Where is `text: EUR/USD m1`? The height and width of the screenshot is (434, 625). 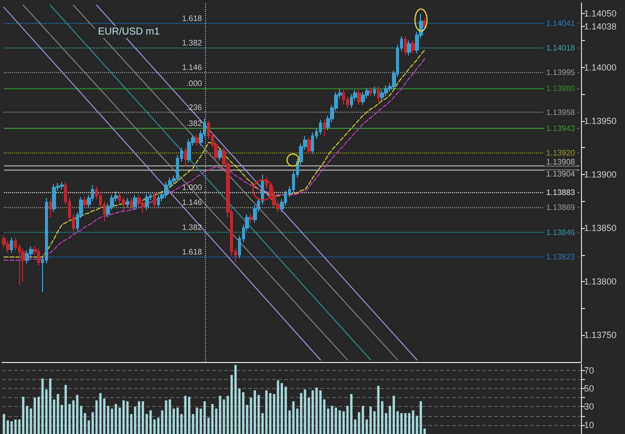
text: EUR/USD m1 is located at coordinates (129, 32).